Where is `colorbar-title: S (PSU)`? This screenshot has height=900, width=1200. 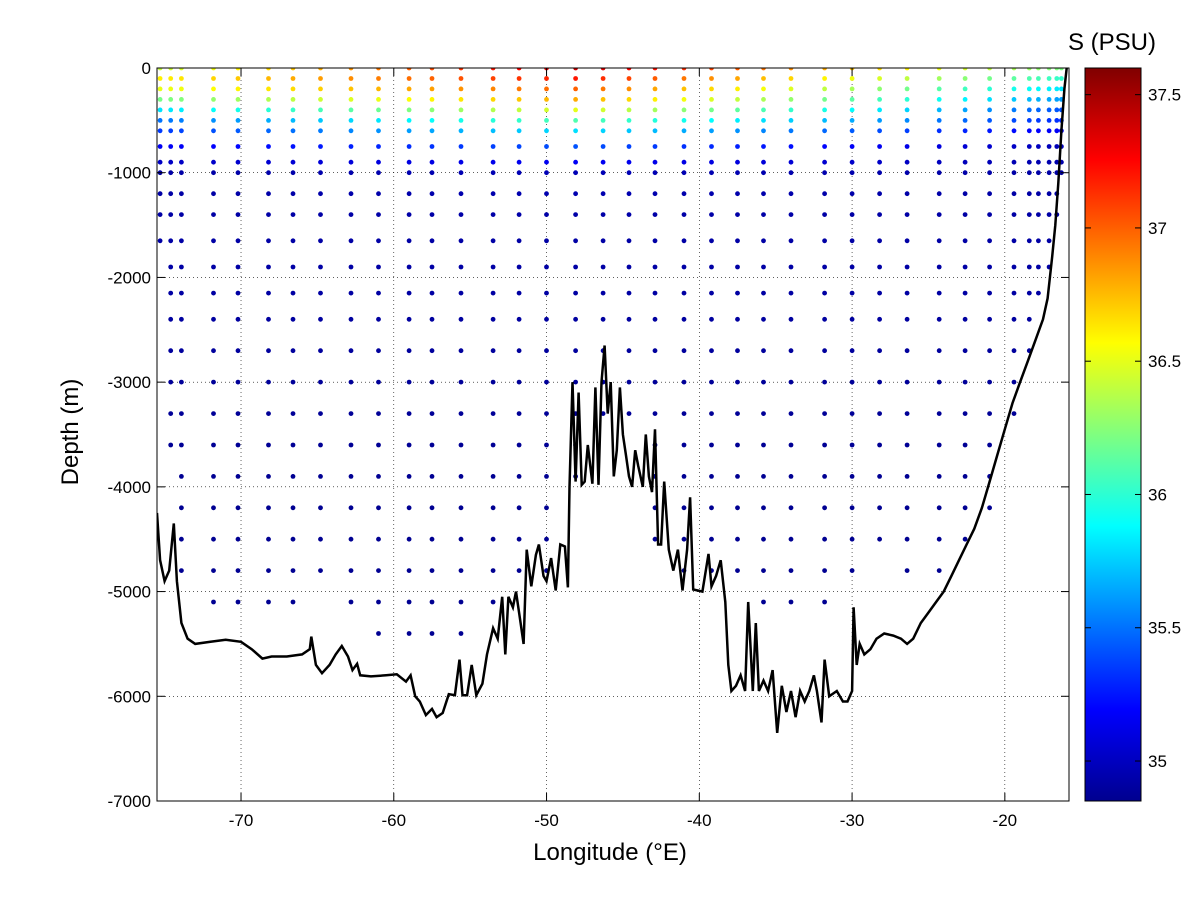 colorbar-title: S (PSU) is located at coordinates (1112, 42).